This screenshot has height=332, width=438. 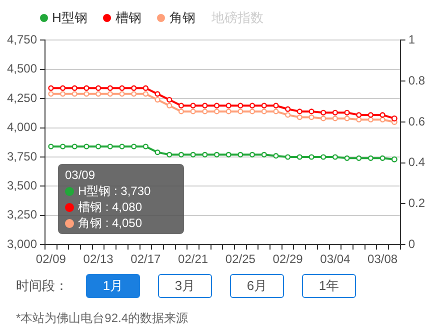 I want to click on legend-label: H型钢, so click(x=70, y=18).